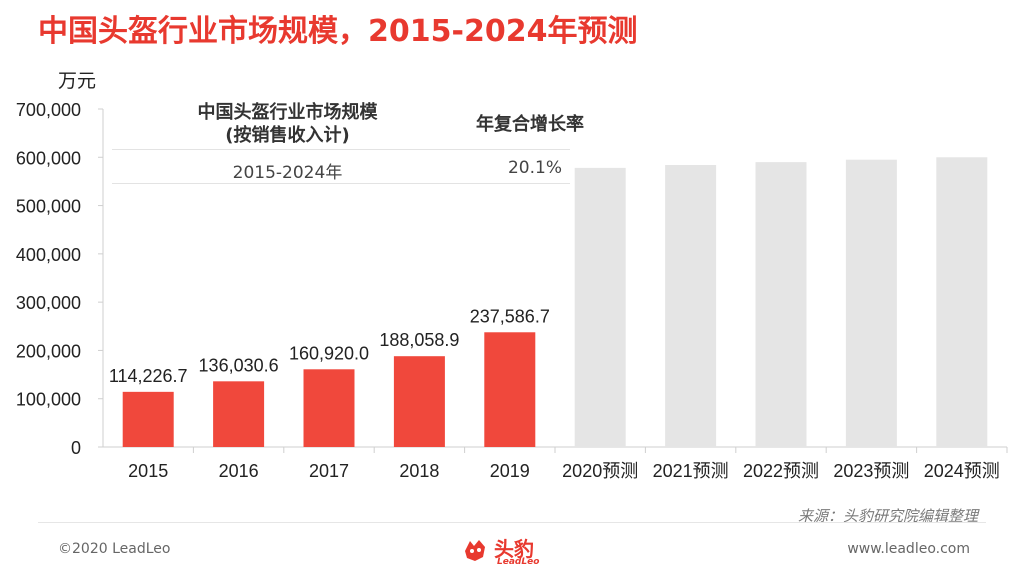 The image size is (1024, 572). I want to click on table-header-cagr: 年复合增长率, so click(530, 124).